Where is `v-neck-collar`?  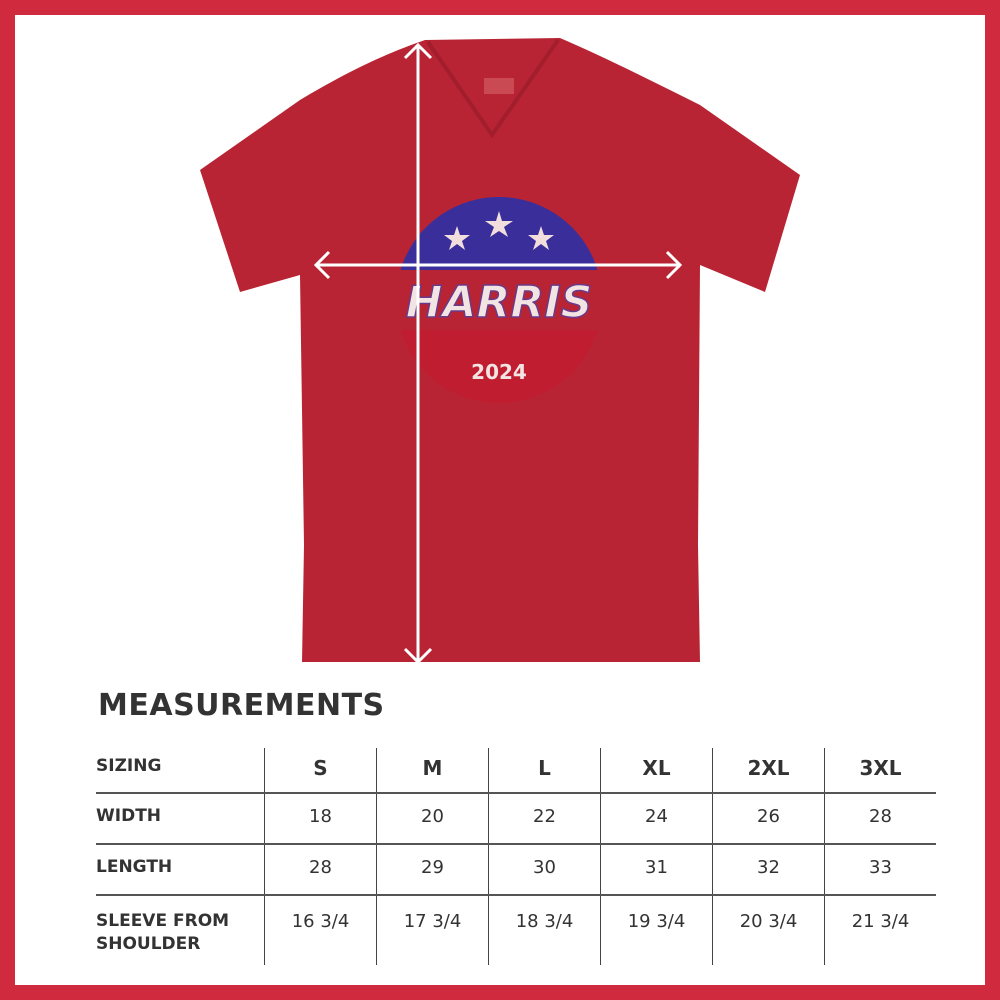 v-neck-collar is located at coordinates (493, 88).